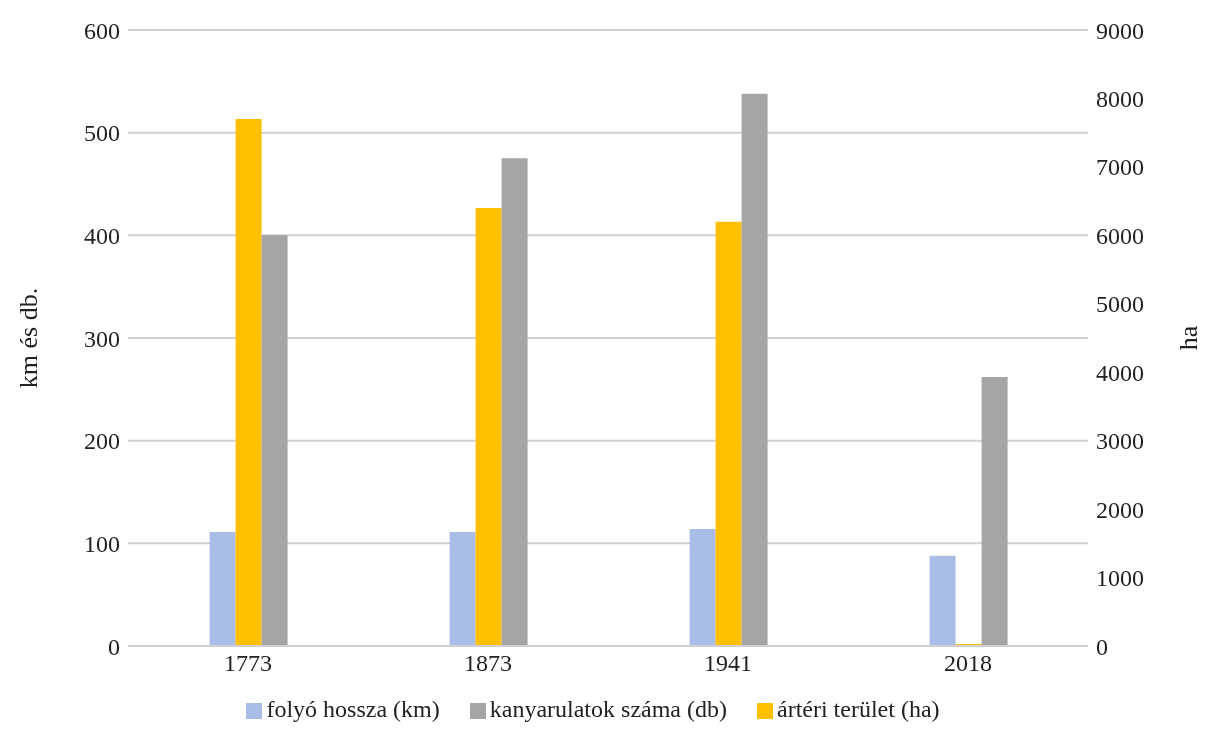  What do you see at coordinates (1120, 167) in the screenshot?
I see `y2-tick-label: 7000` at bounding box center [1120, 167].